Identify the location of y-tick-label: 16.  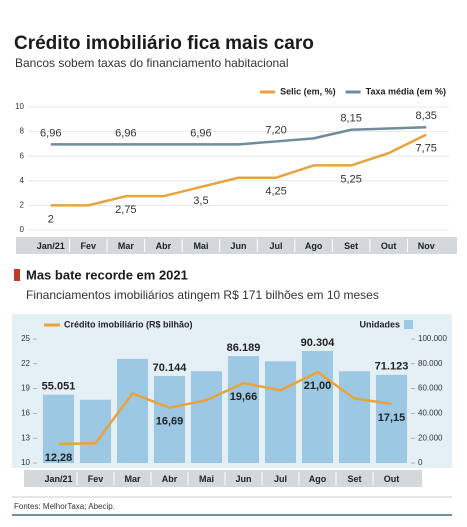
(25, 413).